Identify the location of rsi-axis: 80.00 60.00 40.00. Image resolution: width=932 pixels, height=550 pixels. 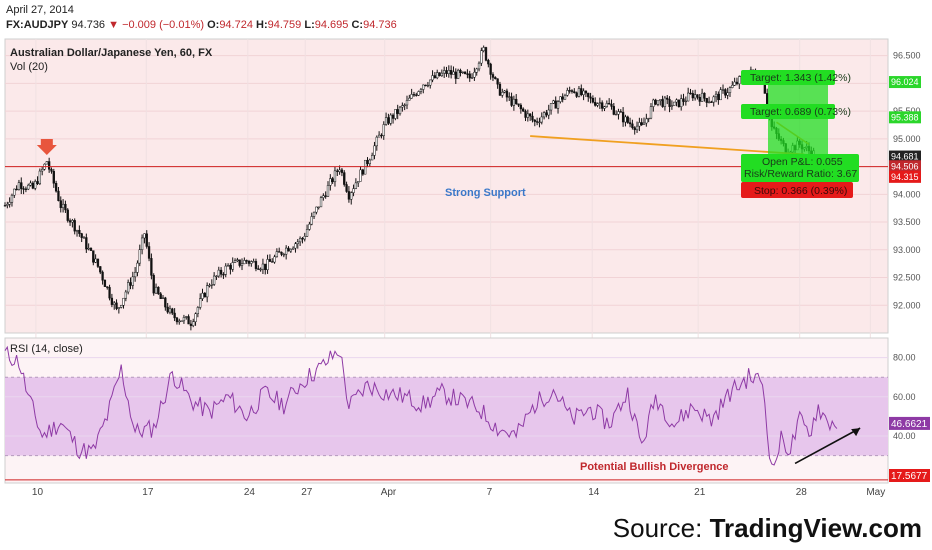
(904, 397).